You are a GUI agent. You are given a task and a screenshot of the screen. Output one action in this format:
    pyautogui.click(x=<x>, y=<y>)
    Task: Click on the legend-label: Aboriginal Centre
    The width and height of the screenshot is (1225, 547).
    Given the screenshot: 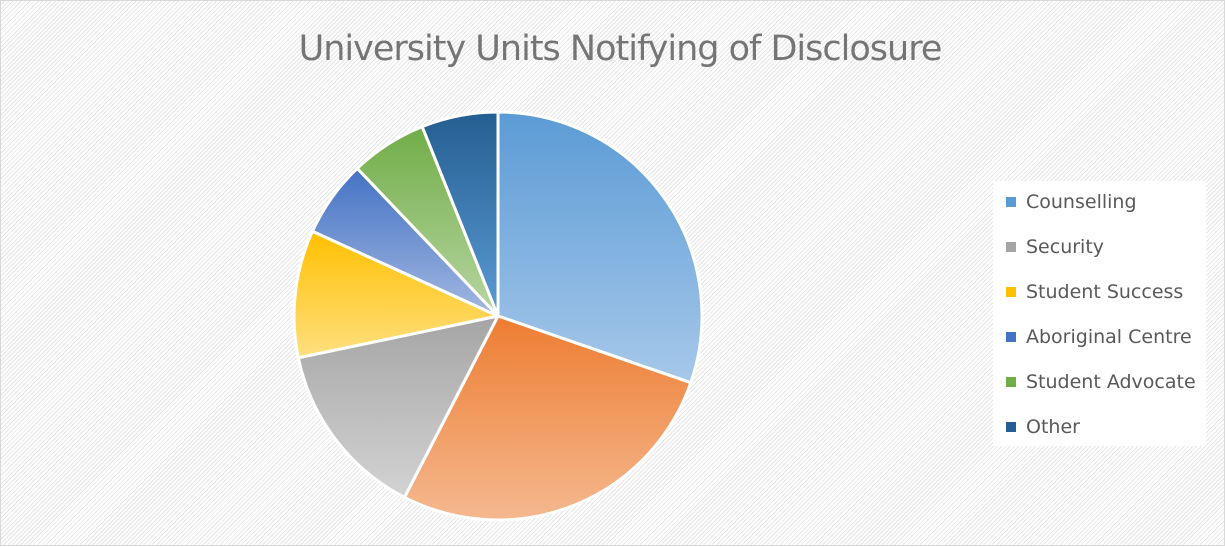 What is the action you would take?
    pyautogui.click(x=1109, y=337)
    